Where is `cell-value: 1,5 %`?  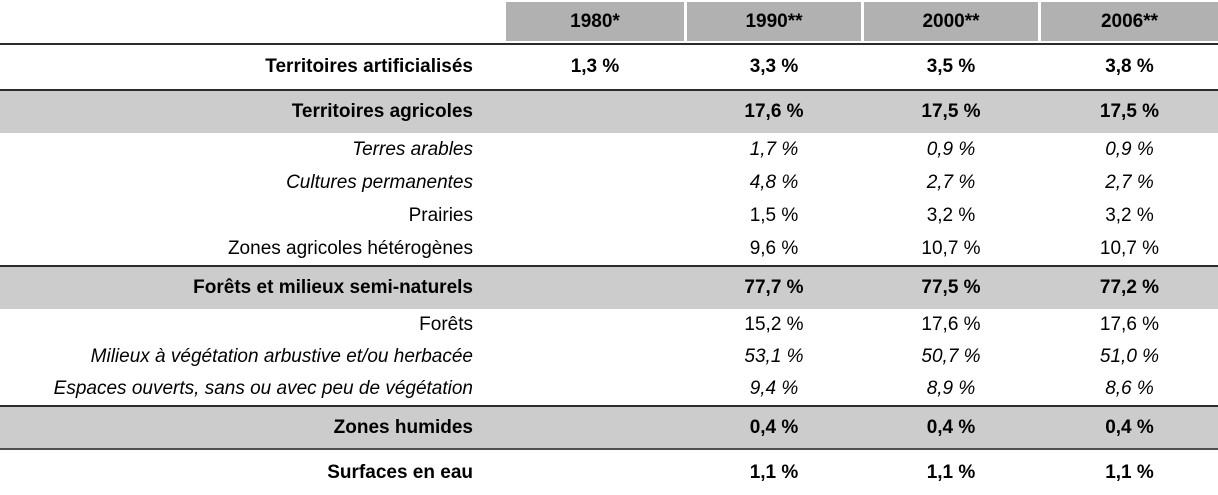 cell-value: 1,5 % is located at coordinates (774, 215).